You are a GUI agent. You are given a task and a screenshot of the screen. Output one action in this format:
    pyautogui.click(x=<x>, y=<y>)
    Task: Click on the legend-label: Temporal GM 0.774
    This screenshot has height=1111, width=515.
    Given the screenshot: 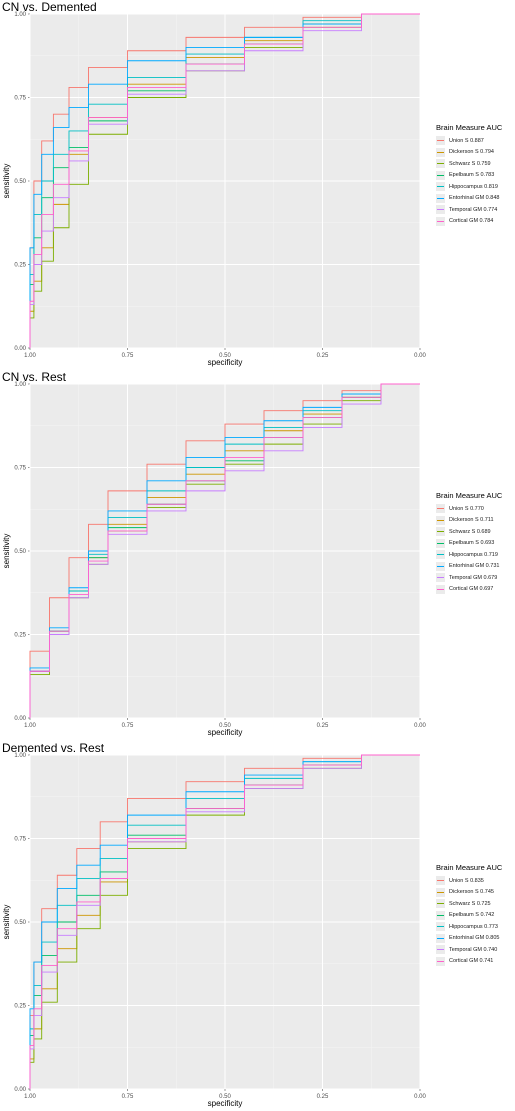 What is the action you would take?
    pyautogui.click(x=473, y=209)
    